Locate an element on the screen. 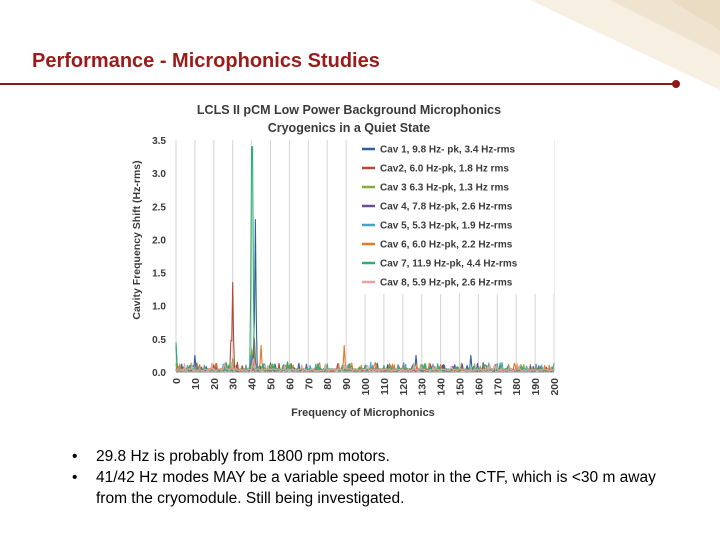  legend-background is located at coordinates (454, 216).